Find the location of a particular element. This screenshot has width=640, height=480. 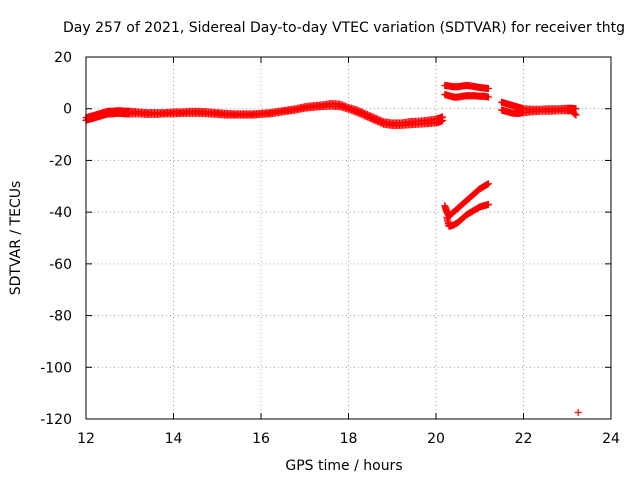

y-tick-label: -60 is located at coordinates (60, 265).